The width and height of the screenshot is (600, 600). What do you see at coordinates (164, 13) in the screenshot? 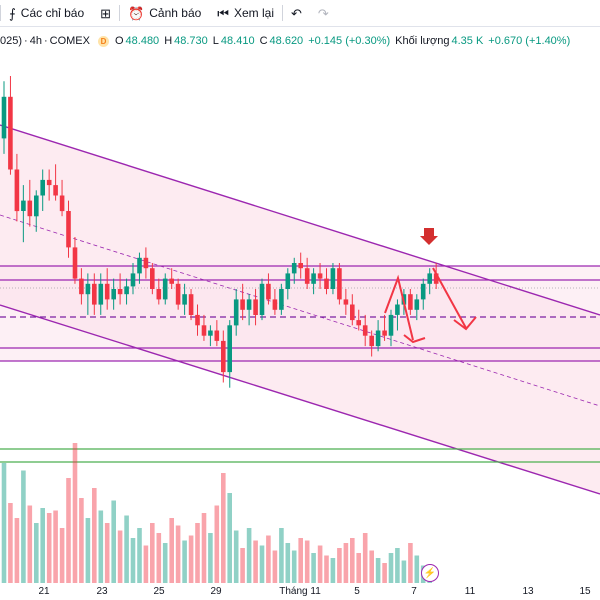
I see `alerts-button: ⏰ Cảnh báo` at bounding box center [164, 13].